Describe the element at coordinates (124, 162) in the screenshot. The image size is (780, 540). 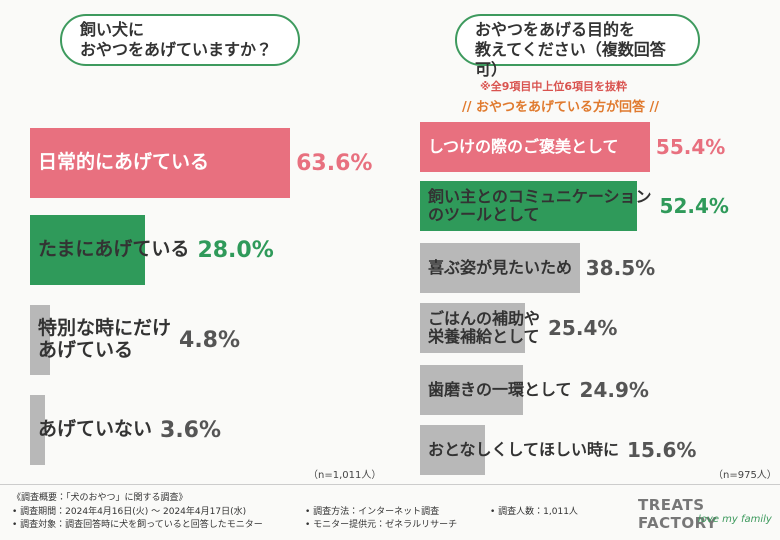
I see `category-label: 日常的にあげている` at that location.